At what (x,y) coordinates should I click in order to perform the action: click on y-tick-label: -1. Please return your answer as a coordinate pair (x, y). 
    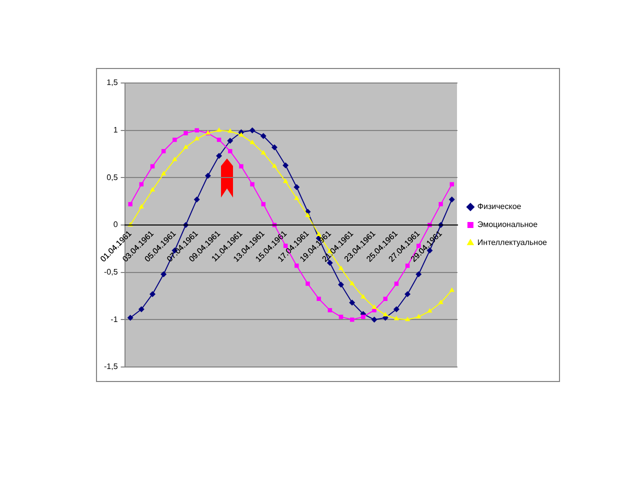
    Looking at the image, I should click on (114, 319).